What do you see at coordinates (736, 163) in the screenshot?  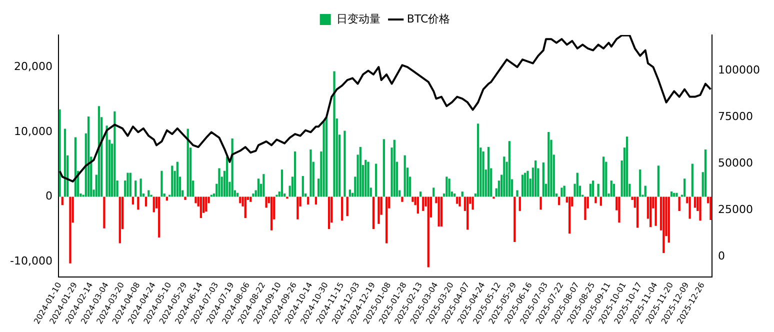 I see `y2-tick-label: 50000` at bounding box center [736, 163].